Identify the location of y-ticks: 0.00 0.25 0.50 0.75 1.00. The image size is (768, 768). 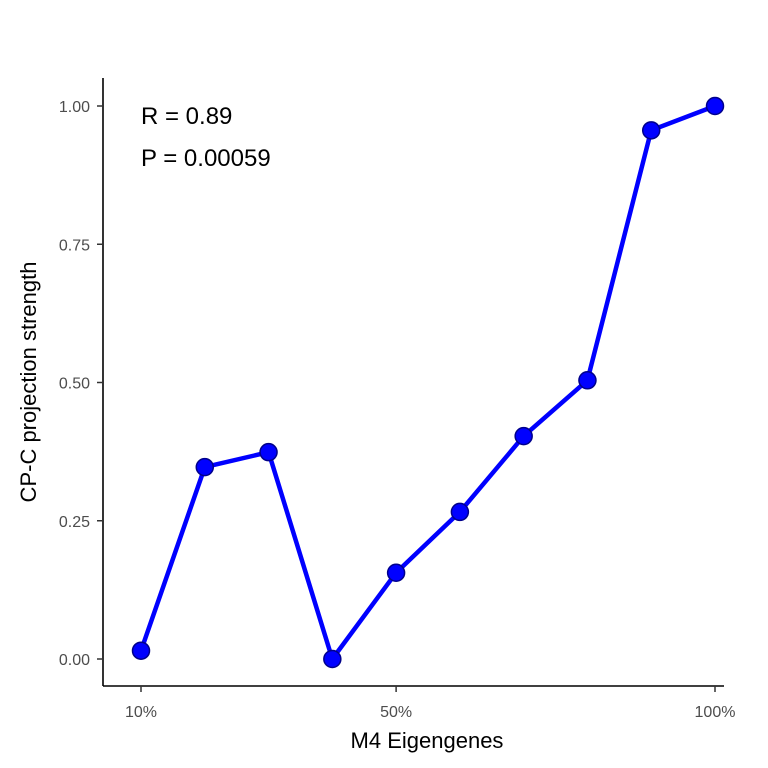
(81, 384).